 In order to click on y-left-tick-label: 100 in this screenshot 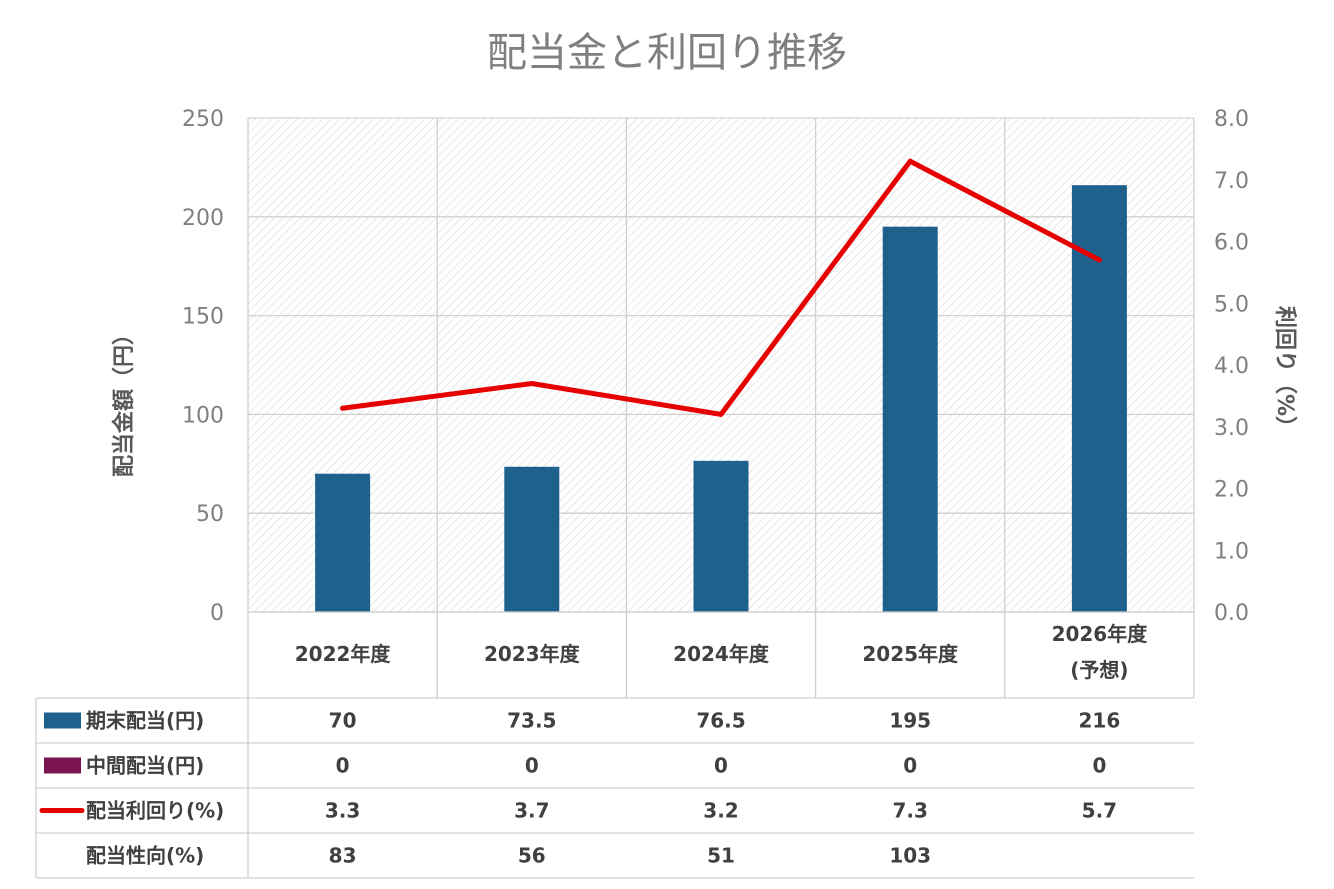, I will do `click(203, 415)`.